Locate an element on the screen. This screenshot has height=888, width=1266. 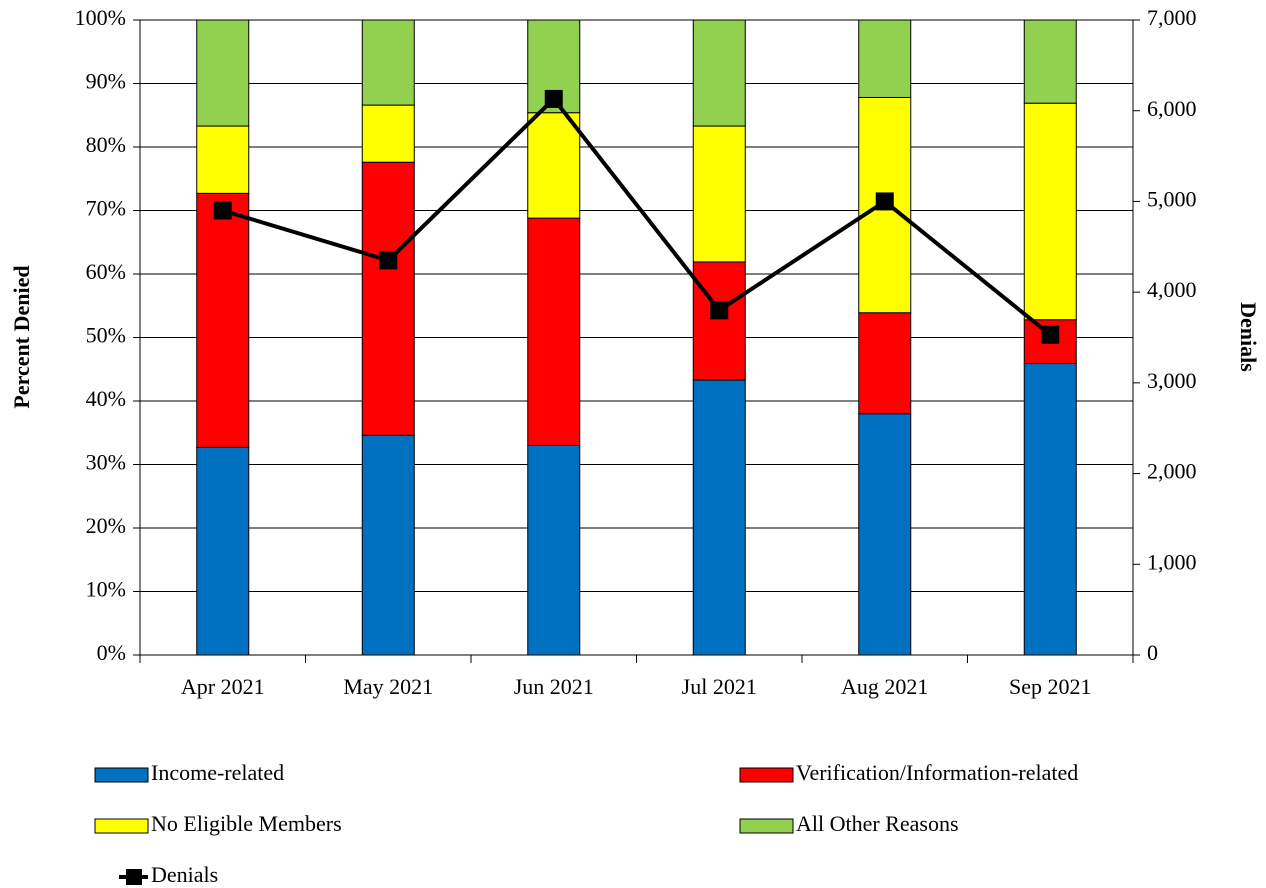
y-tick-label: 50% is located at coordinates (106, 335).